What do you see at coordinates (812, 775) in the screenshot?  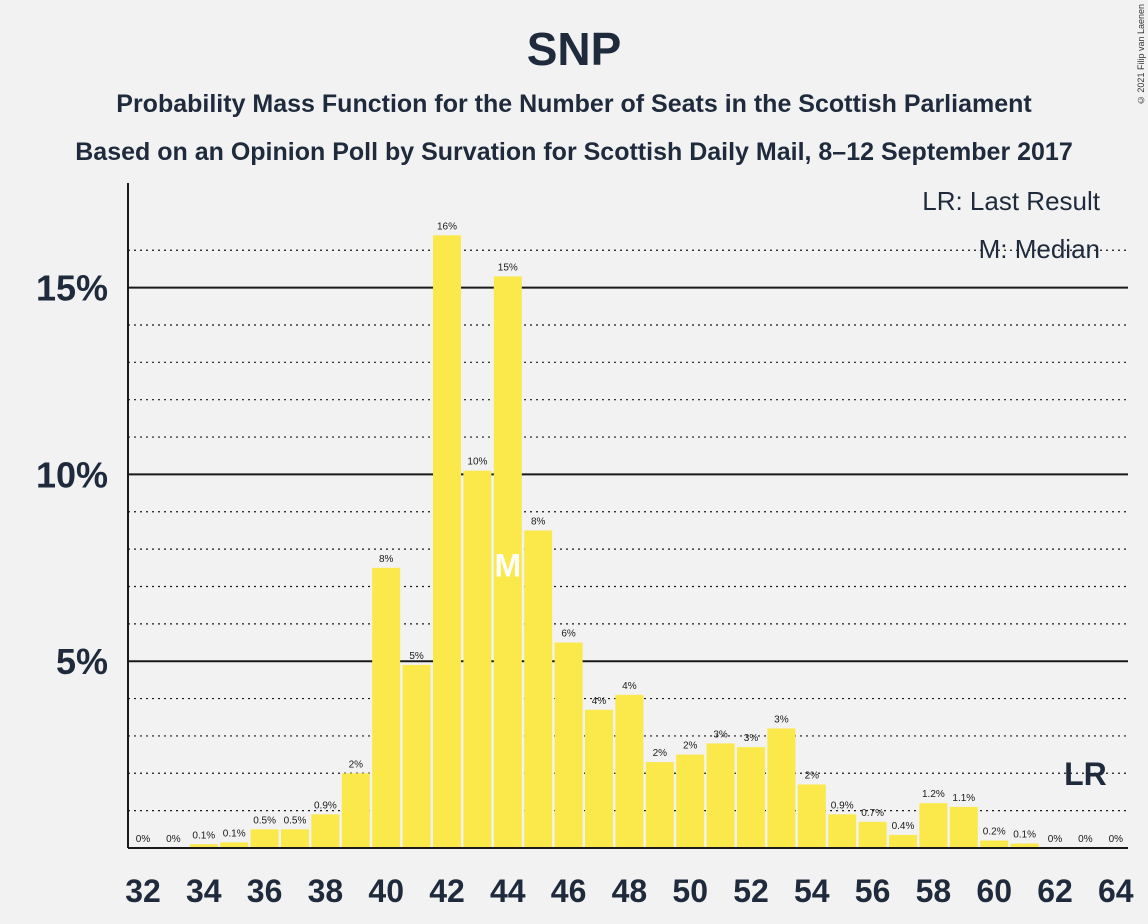 I see `bar-label-54: 2%` at bounding box center [812, 775].